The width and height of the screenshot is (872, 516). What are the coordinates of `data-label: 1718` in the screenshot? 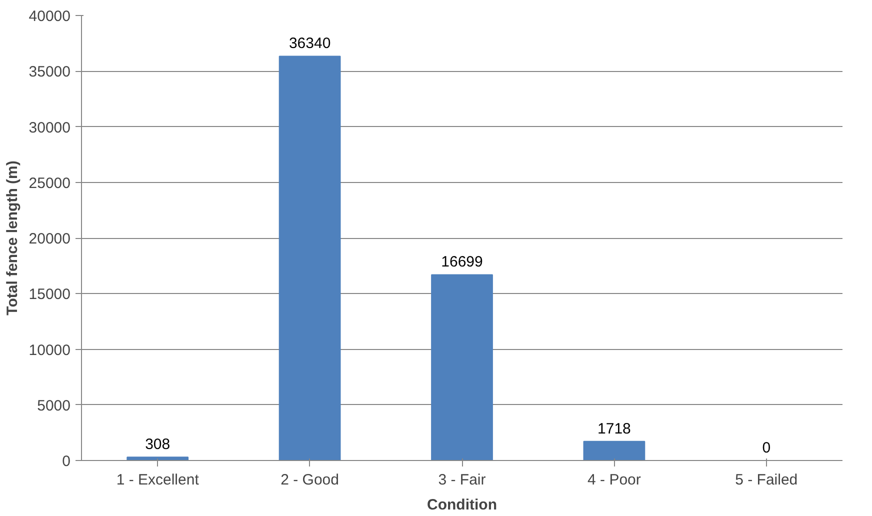 It's located at (614, 429).